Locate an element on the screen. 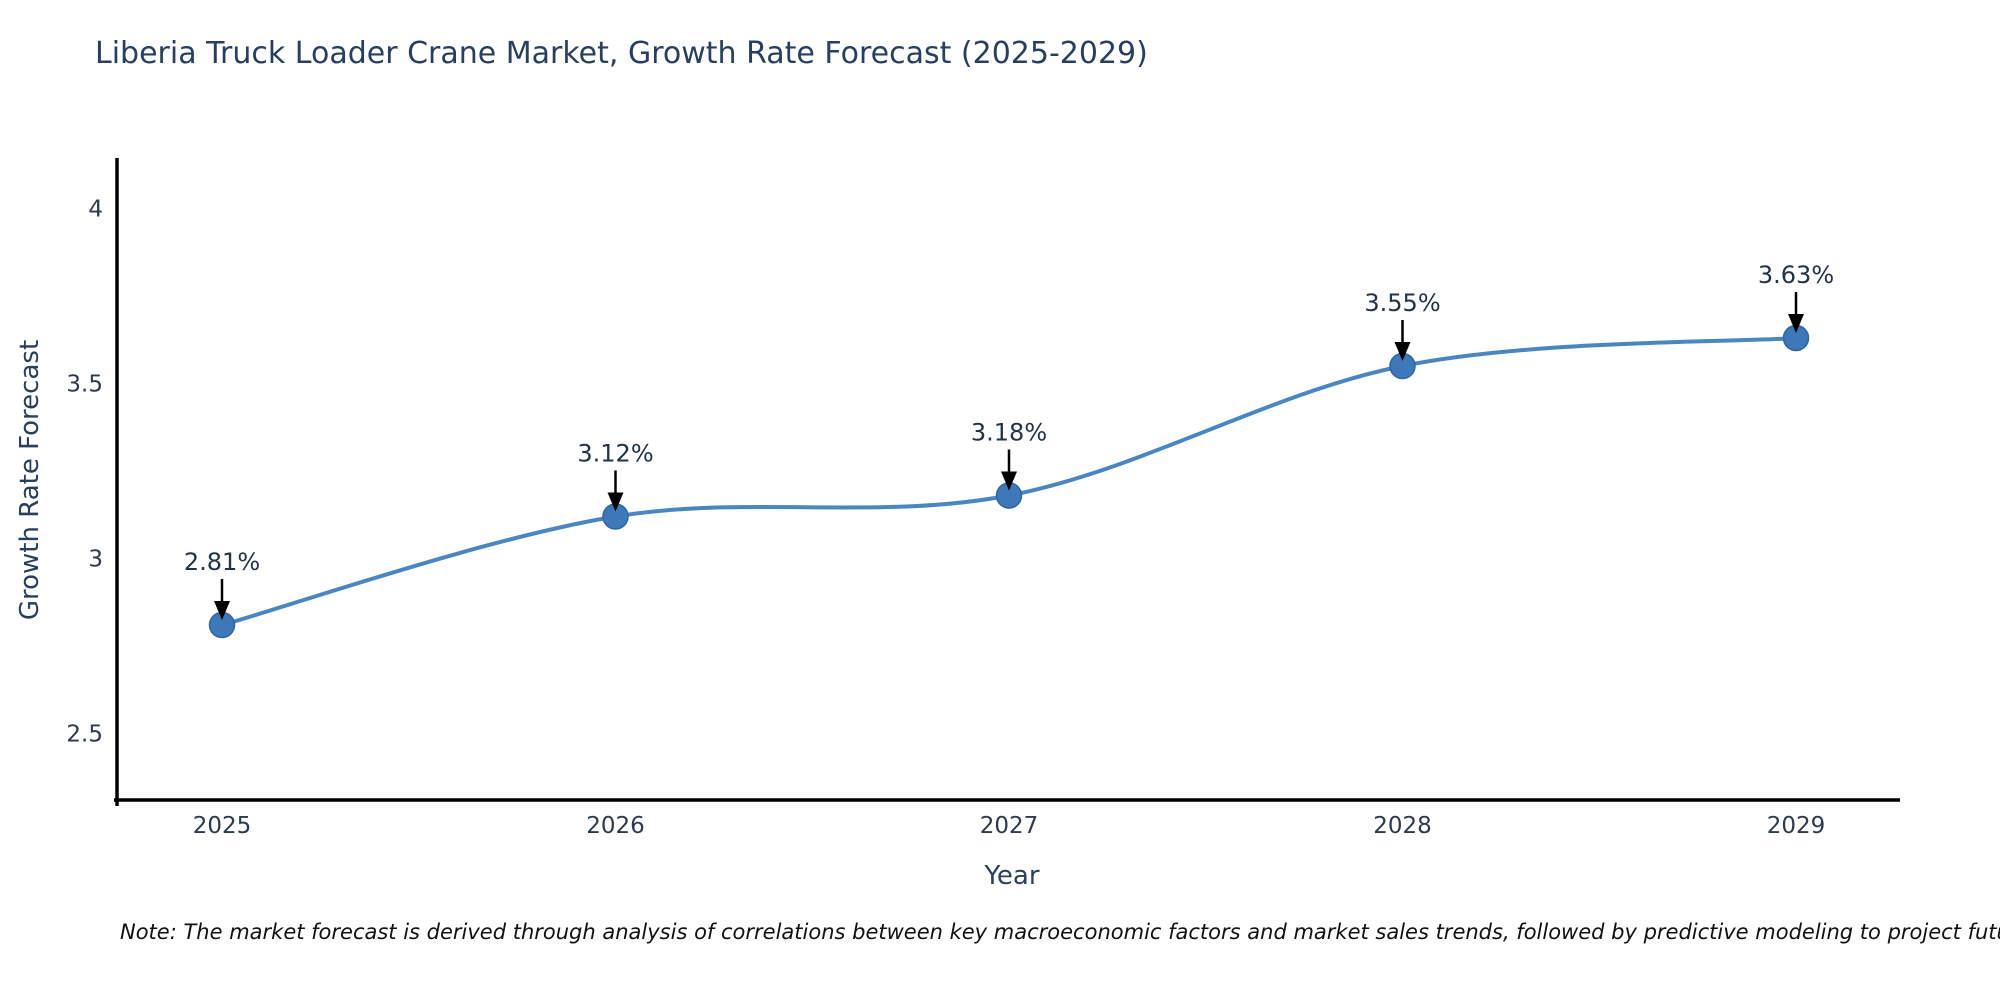 Image resolution: width=2000 pixels, height=1000 pixels. x-tick-label: 2026 is located at coordinates (615, 826).